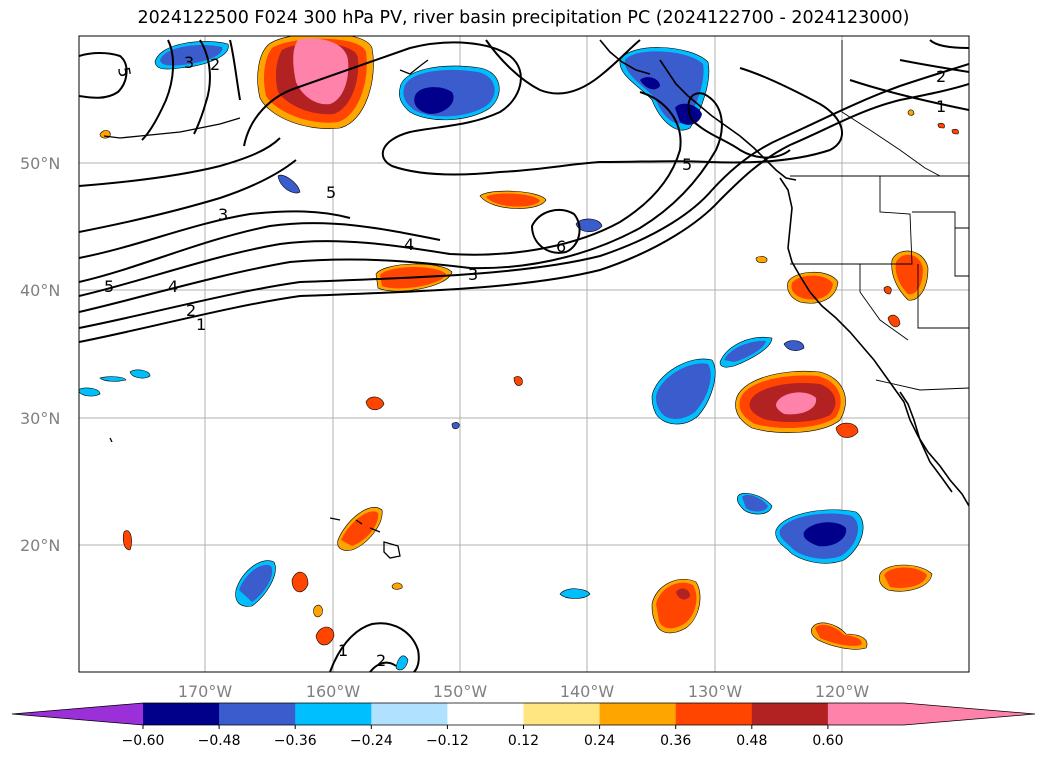  Describe the element at coordinates (587, 691) in the screenshot. I see `lon-label: 140°W` at that location.